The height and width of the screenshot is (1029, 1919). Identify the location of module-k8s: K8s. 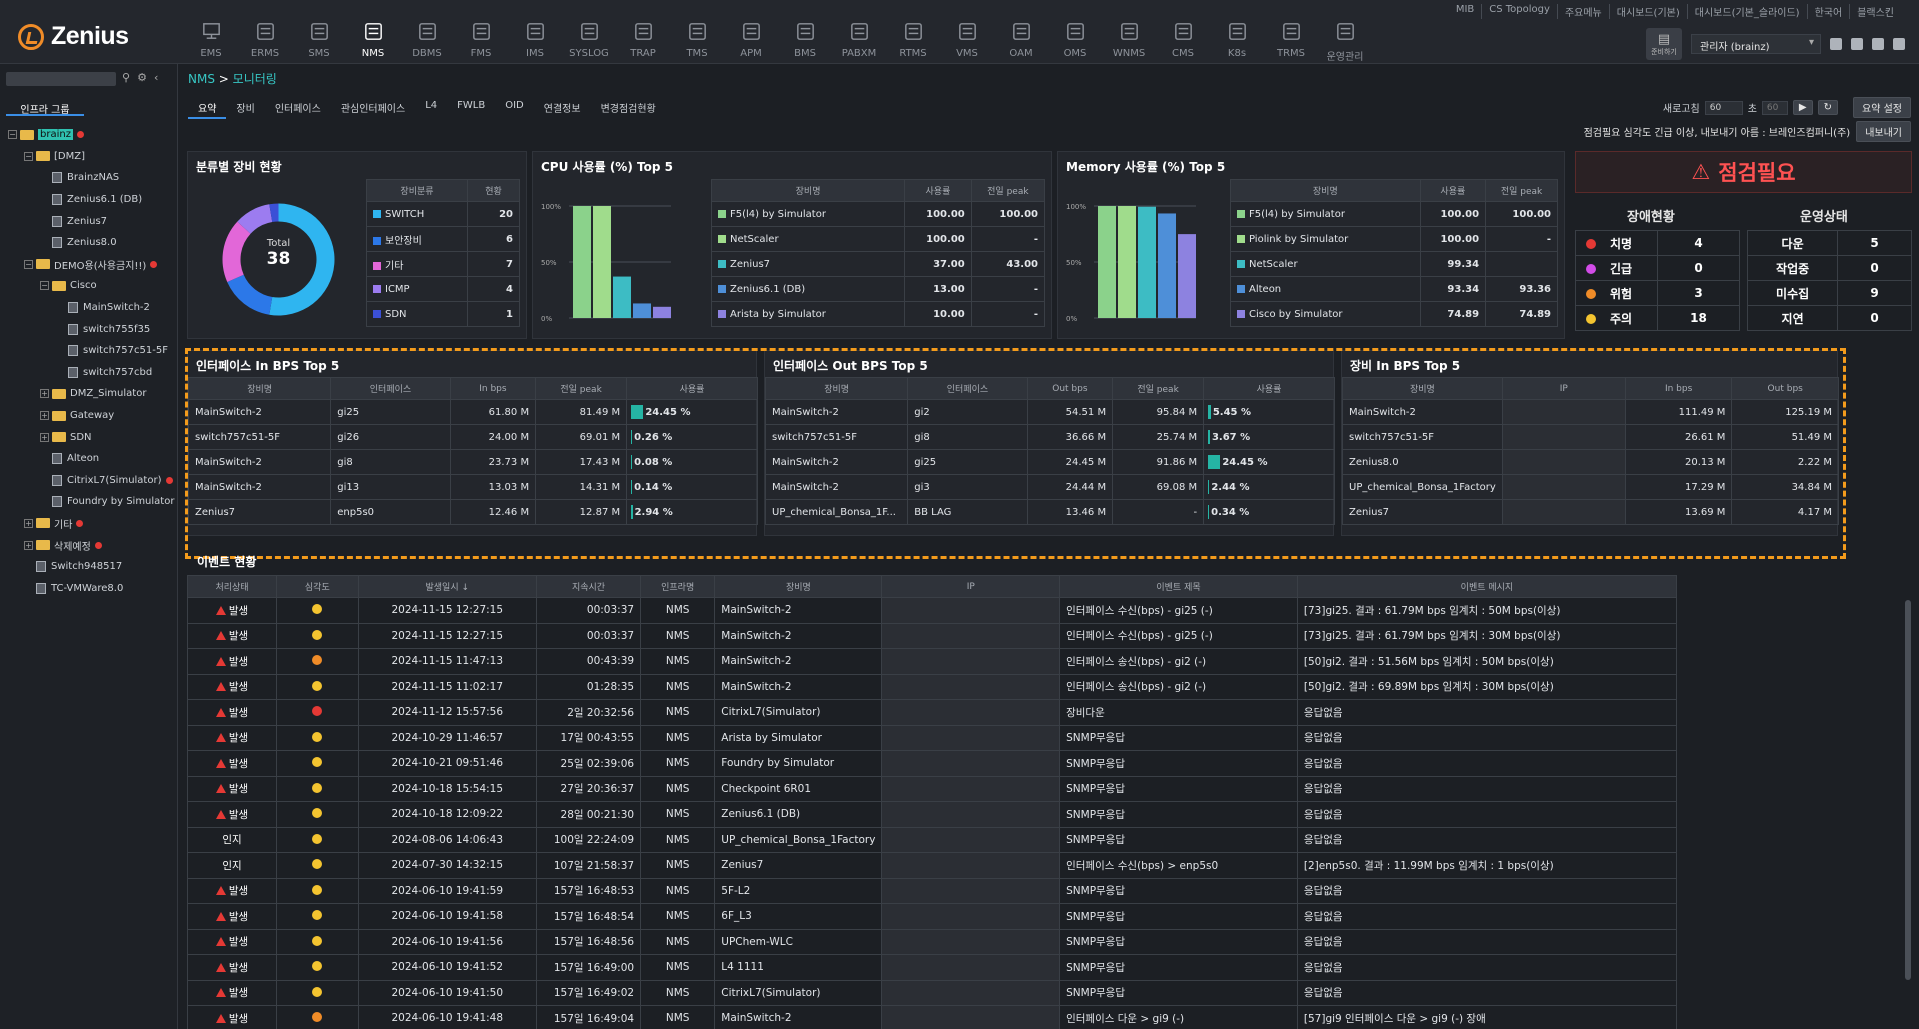
(1237, 39).